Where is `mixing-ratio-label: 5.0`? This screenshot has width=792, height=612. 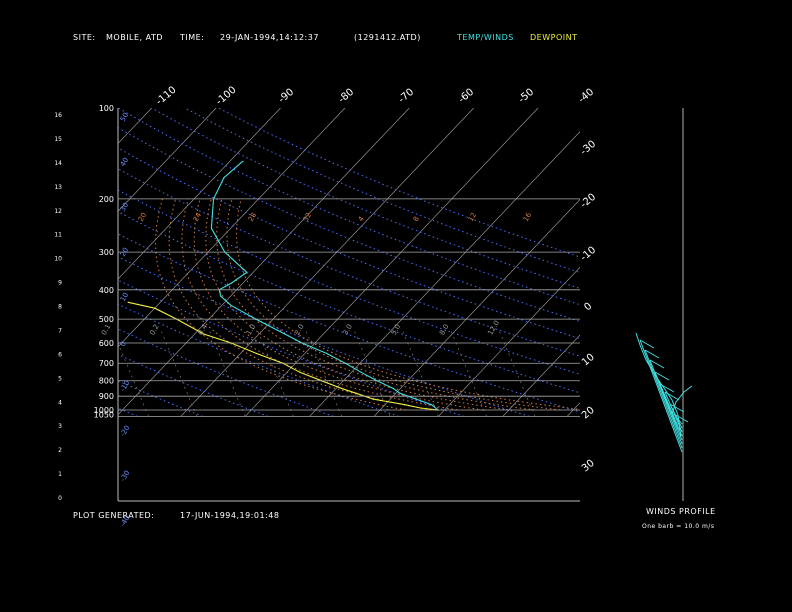
mixing-ratio-label: 5.0 is located at coordinates (396, 330).